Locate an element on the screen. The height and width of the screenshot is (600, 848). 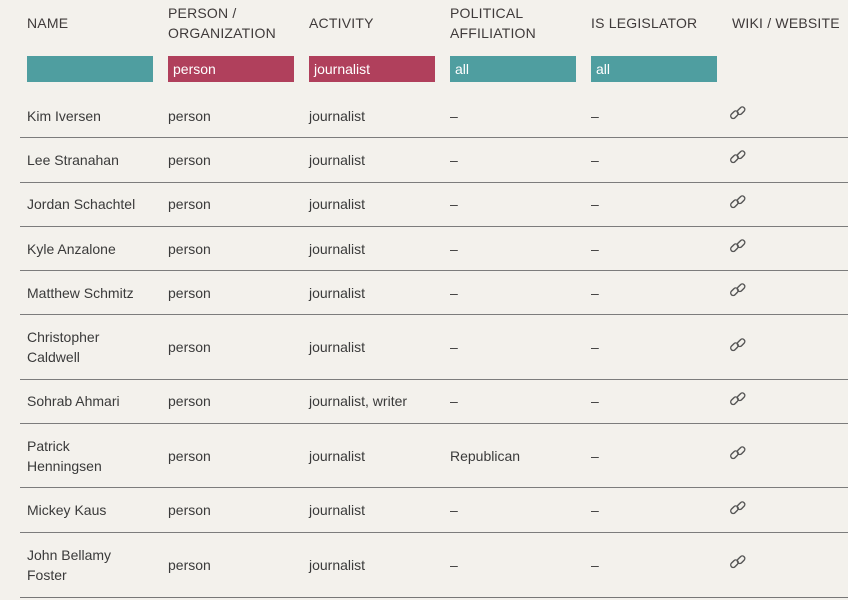
header-political-line1: POLITICAL is located at coordinates (487, 13).